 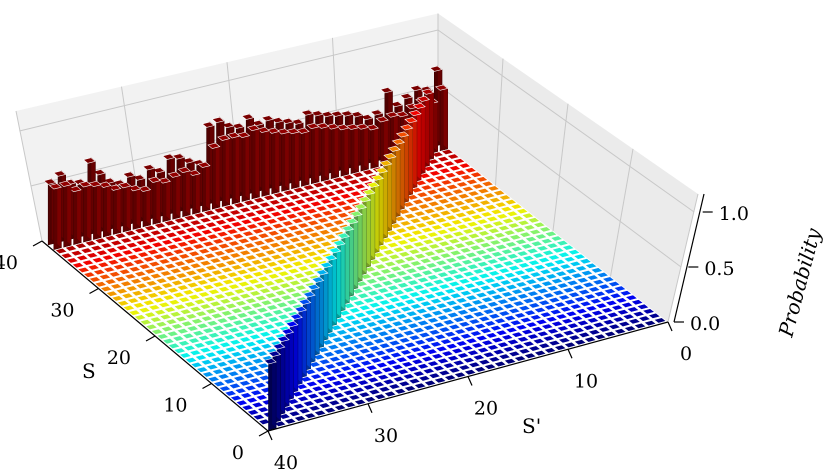 I want to click on probability-axis-title: Probability, so click(x=799, y=282).